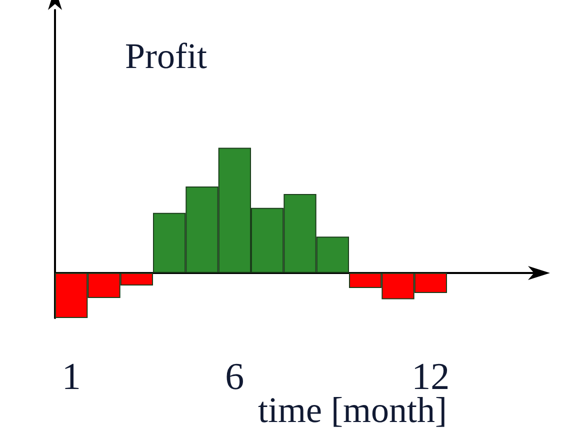 The width and height of the screenshot is (575, 440). Describe the element at coordinates (234, 377) in the screenshot. I see `x-tick-label: 6` at that location.